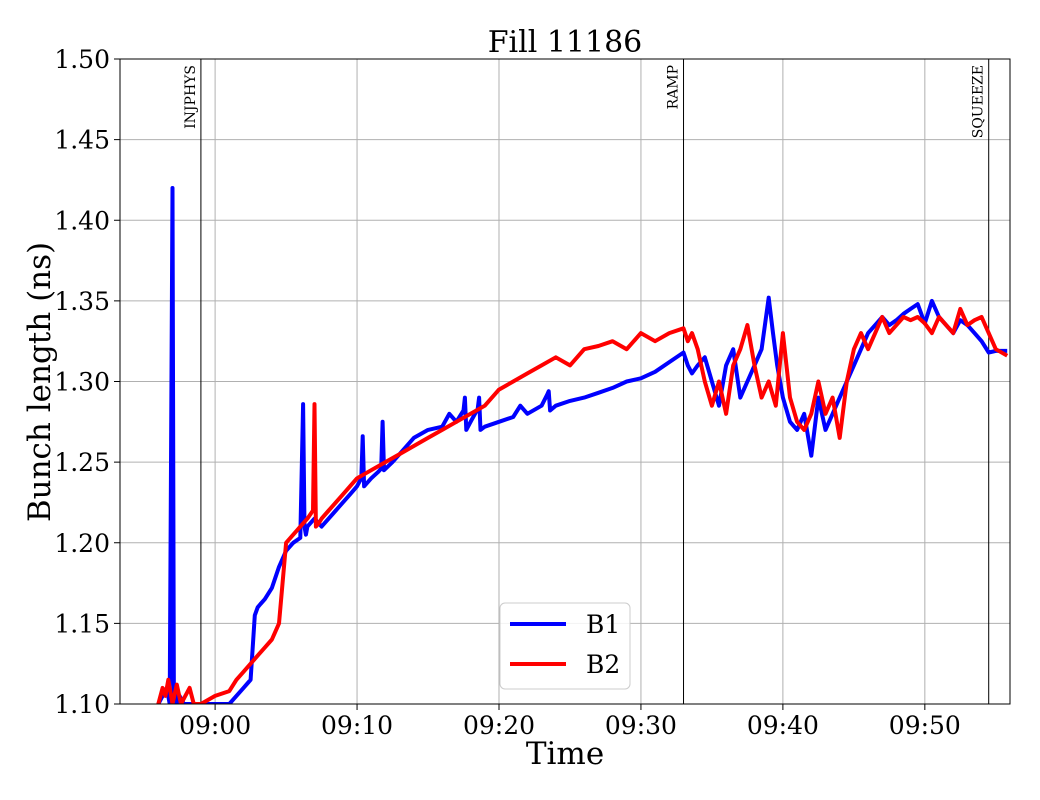 The height and width of the screenshot is (800, 1040). Describe the element at coordinates (40, 382) in the screenshot. I see `y-axis-label: Bunch length (ns)` at that location.